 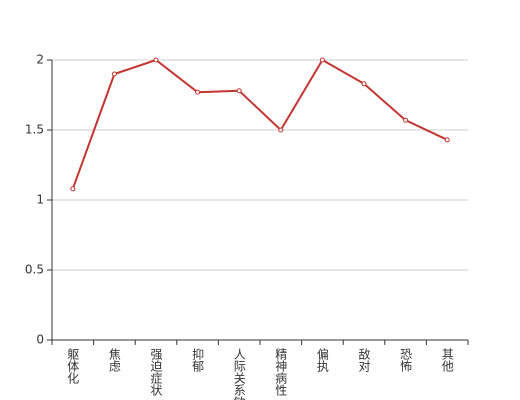 What do you see at coordinates (281, 372) in the screenshot?
I see `x-tick-label: 精神病性` at bounding box center [281, 372].